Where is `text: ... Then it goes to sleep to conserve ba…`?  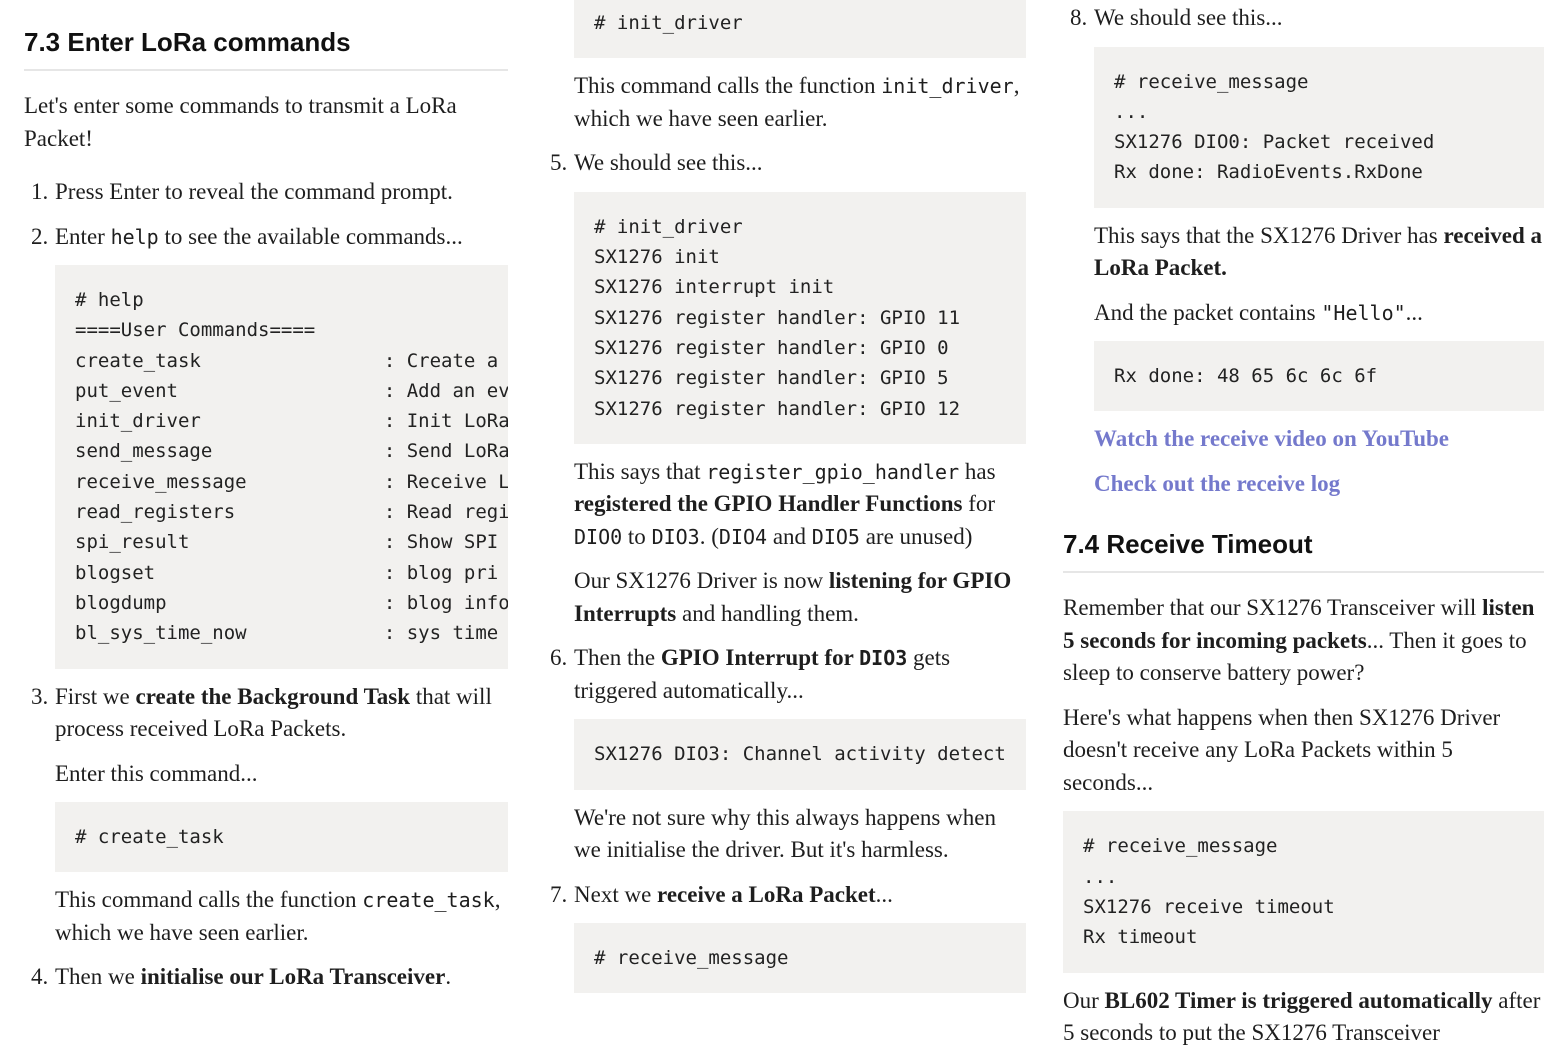 text: ... Then it goes to sleep to conserve ba… is located at coordinates (1295, 656).